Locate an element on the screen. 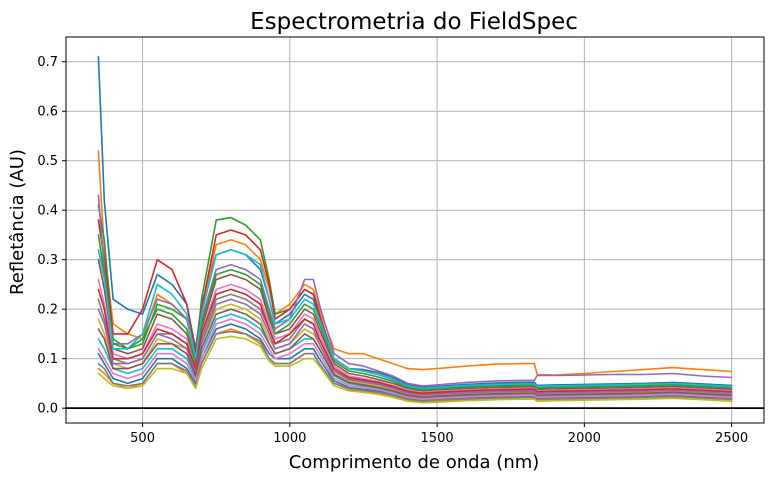  y-tick-label: 0.3 is located at coordinates (47, 260).